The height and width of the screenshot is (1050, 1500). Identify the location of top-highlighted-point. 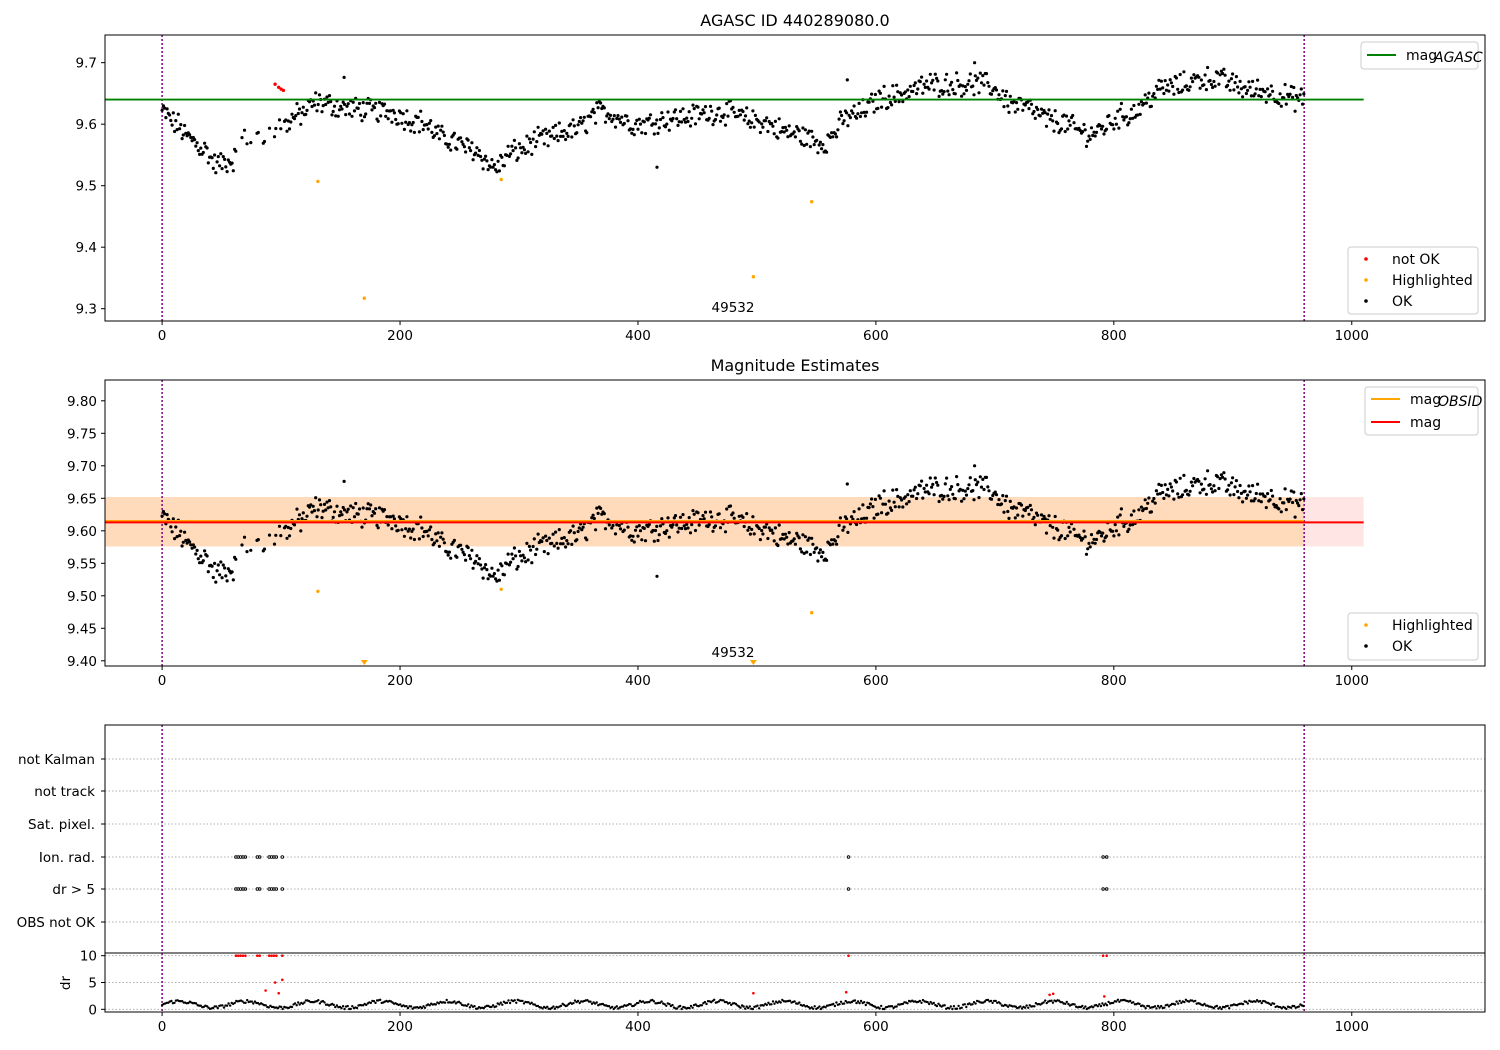
(753, 277).